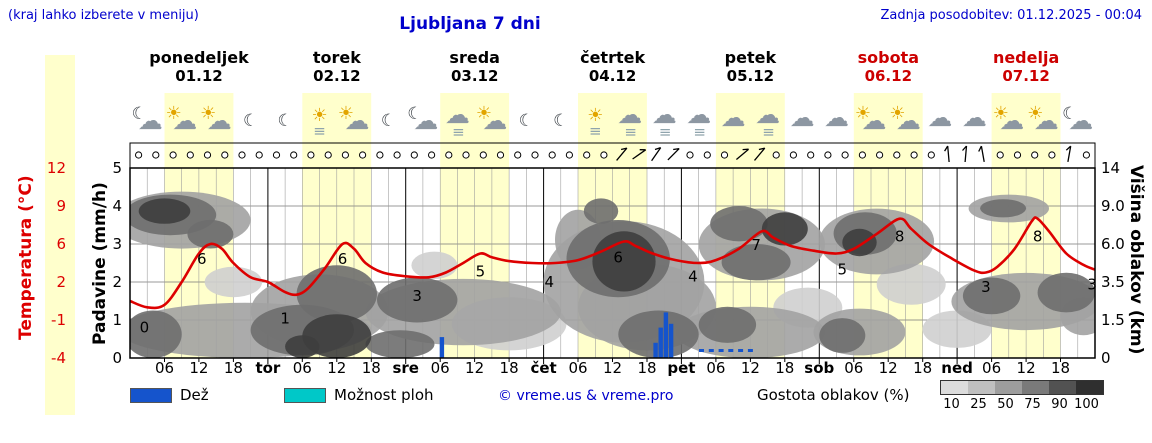 The image size is (1152, 443). Describe the element at coordinates (194, 395) in the screenshot. I see `rain-legend-label: Dež` at that location.